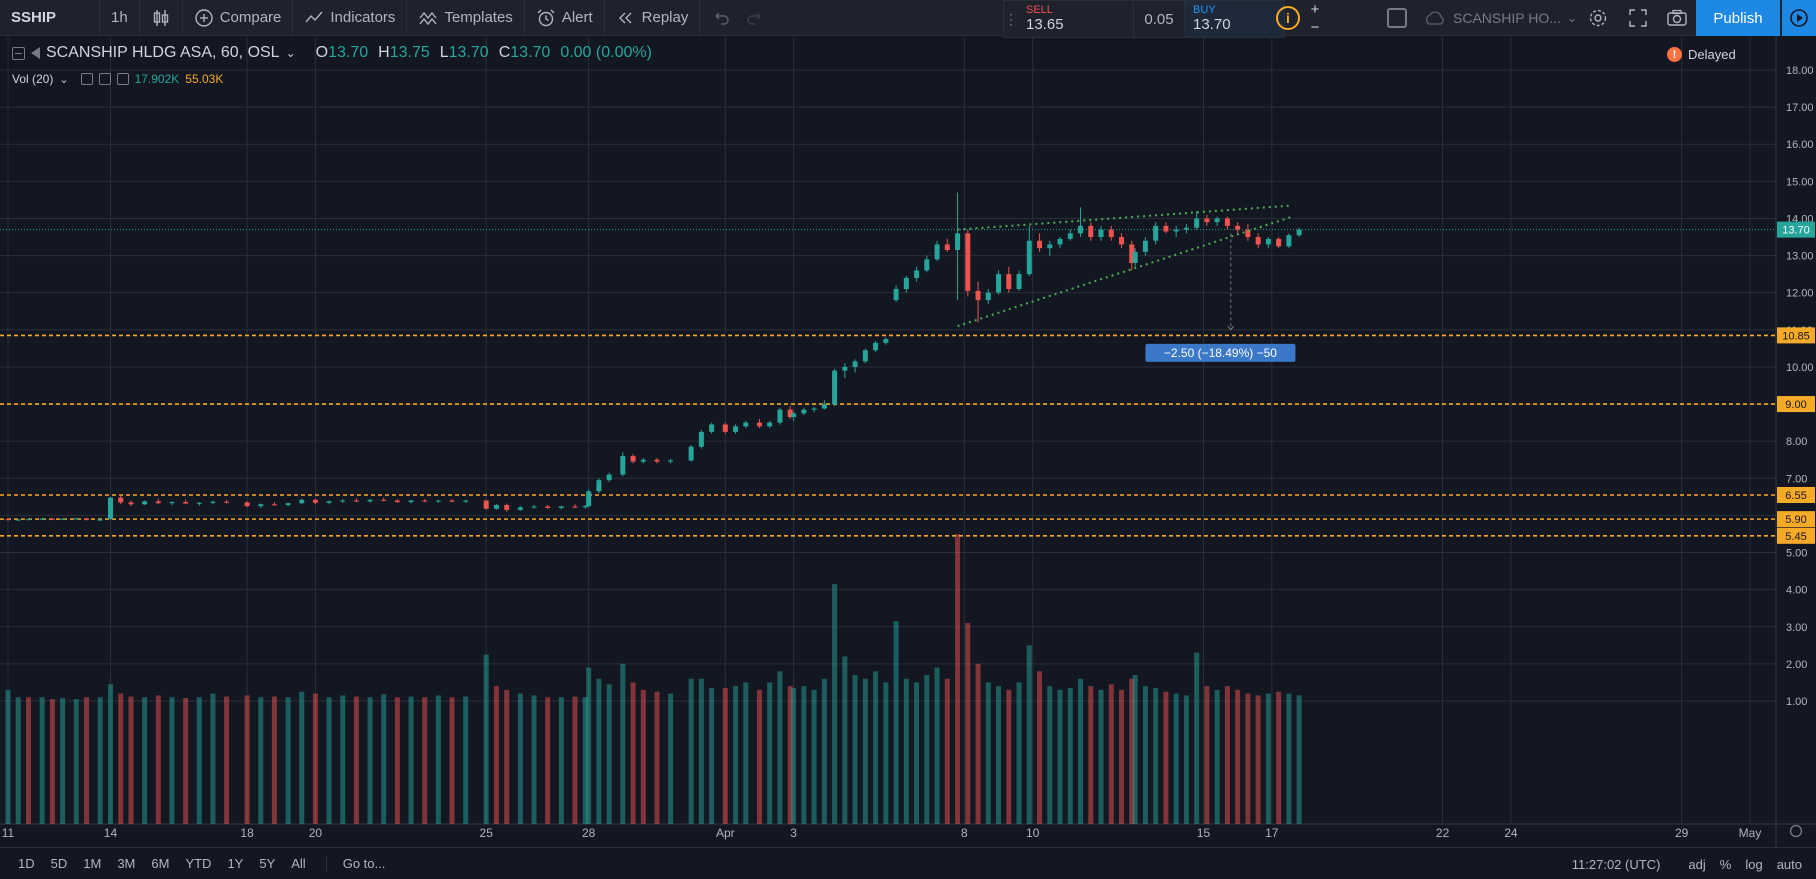 The height and width of the screenshot is (879, 1816). Describe the element at coordinates (1796, 231) in the screenshot. I see `current-price-label: 13.70` at that location.